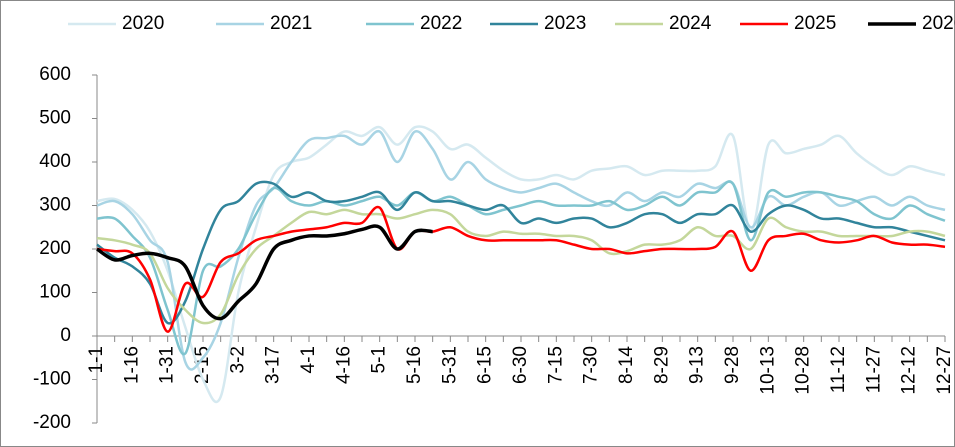 Image resolution: width=955 pixels, height=447 pixels. I want to click on y-tick-label: 500, so click(55, 118).